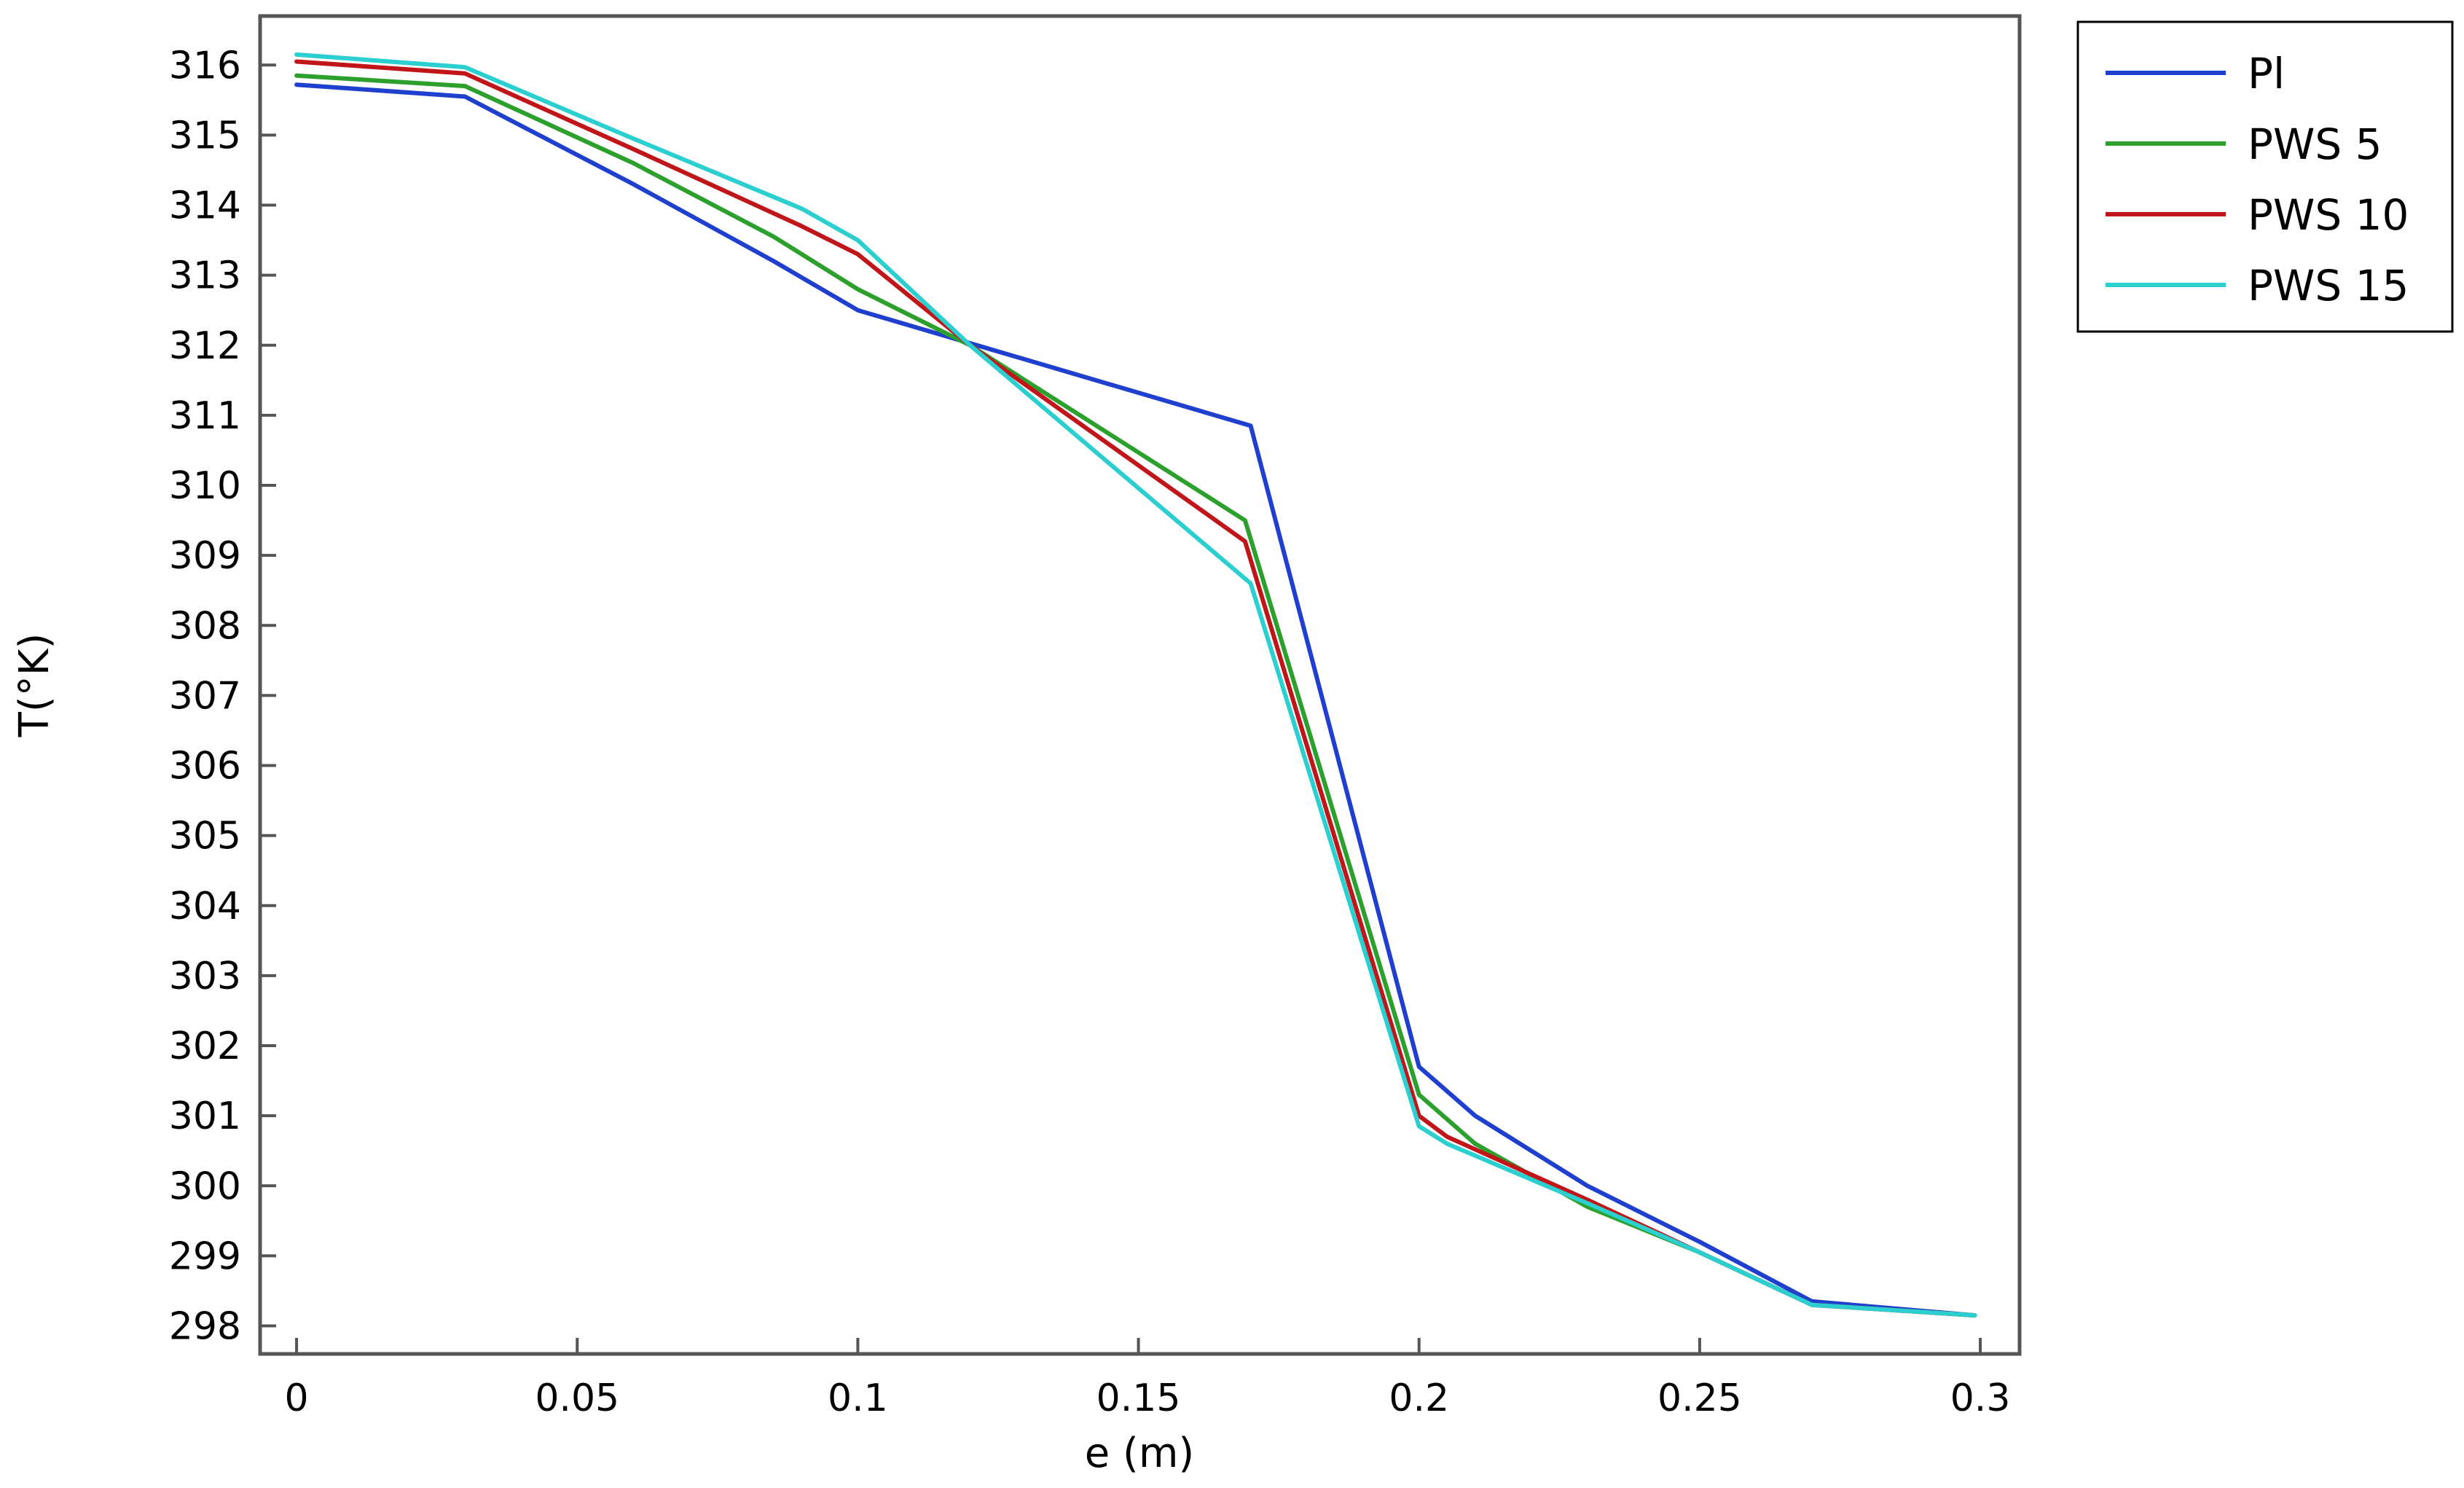  What do you see at coordinates (205, 907) in the screenshot?
I see `y-tick-label: 304` at bounding box center [205, 907].